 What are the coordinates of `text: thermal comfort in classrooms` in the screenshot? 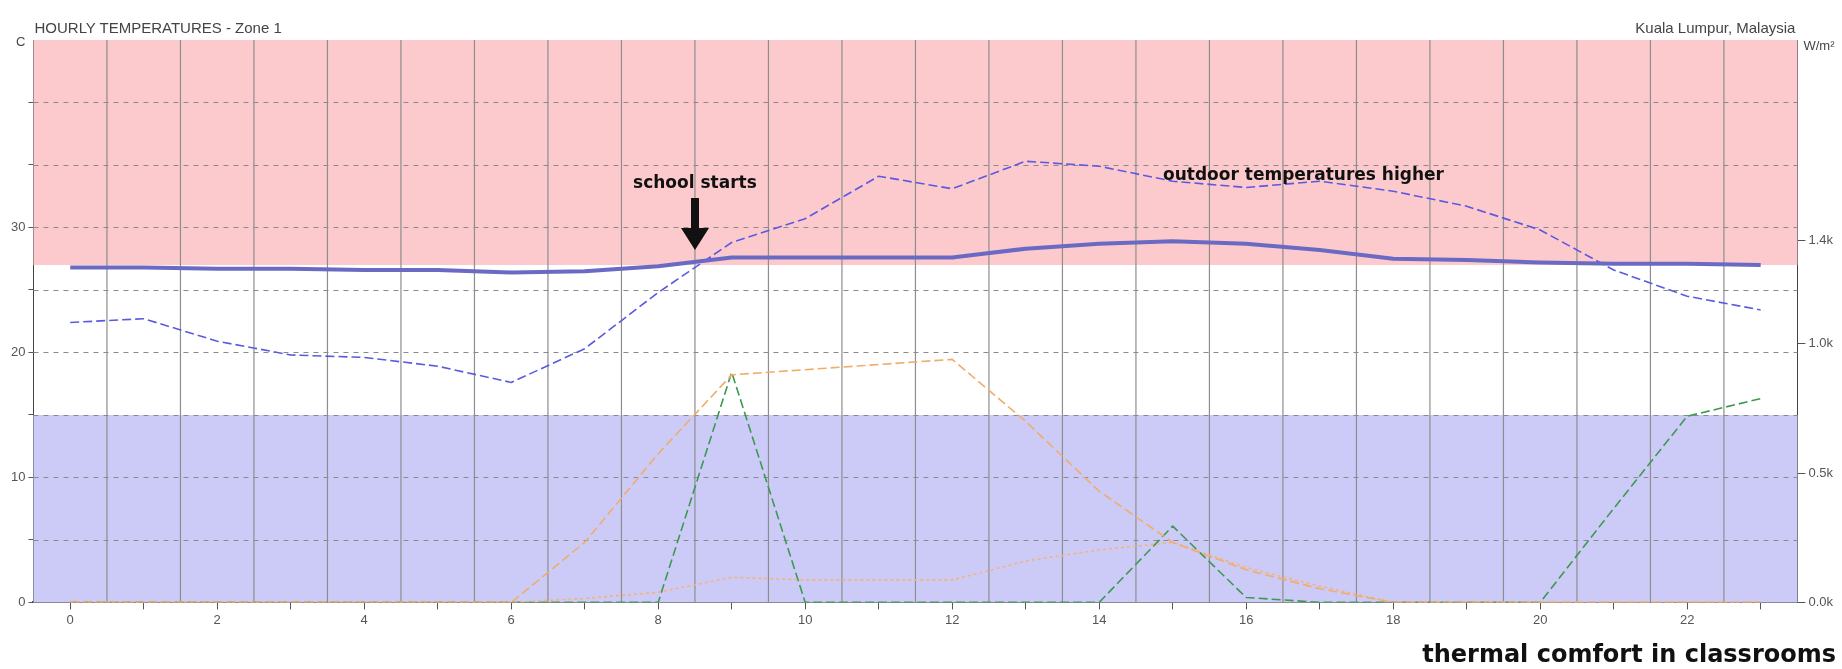 It's located at (1629, 654).